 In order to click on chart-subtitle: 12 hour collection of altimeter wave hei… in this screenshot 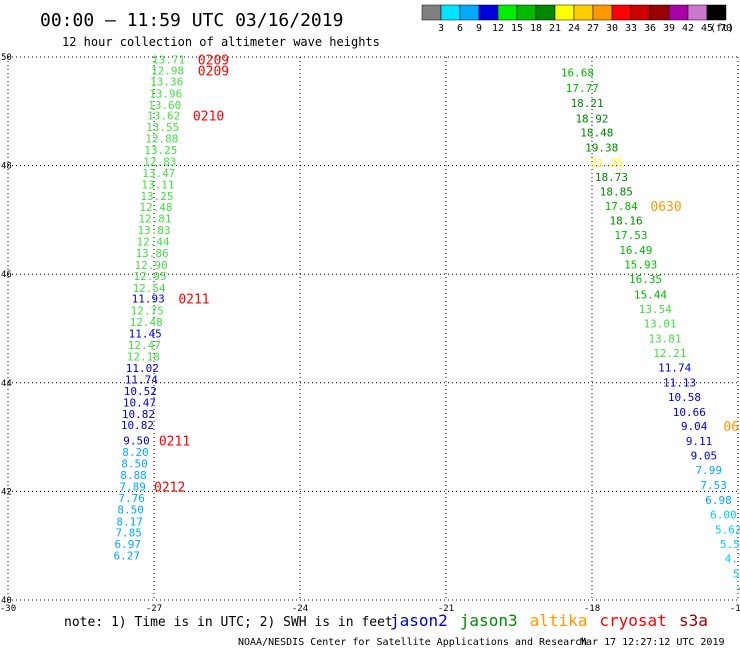, I will do `click(221, 42)`.